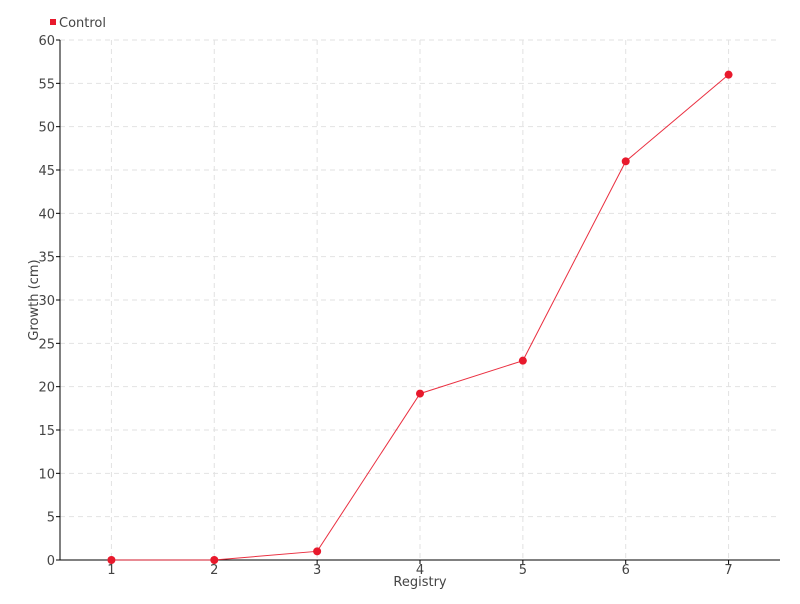 The height and width of the screenshot is (604, 800). Describe the element at coordinates (46, 388) in the screenshot. I see `y-tick-label: 20` at that location.